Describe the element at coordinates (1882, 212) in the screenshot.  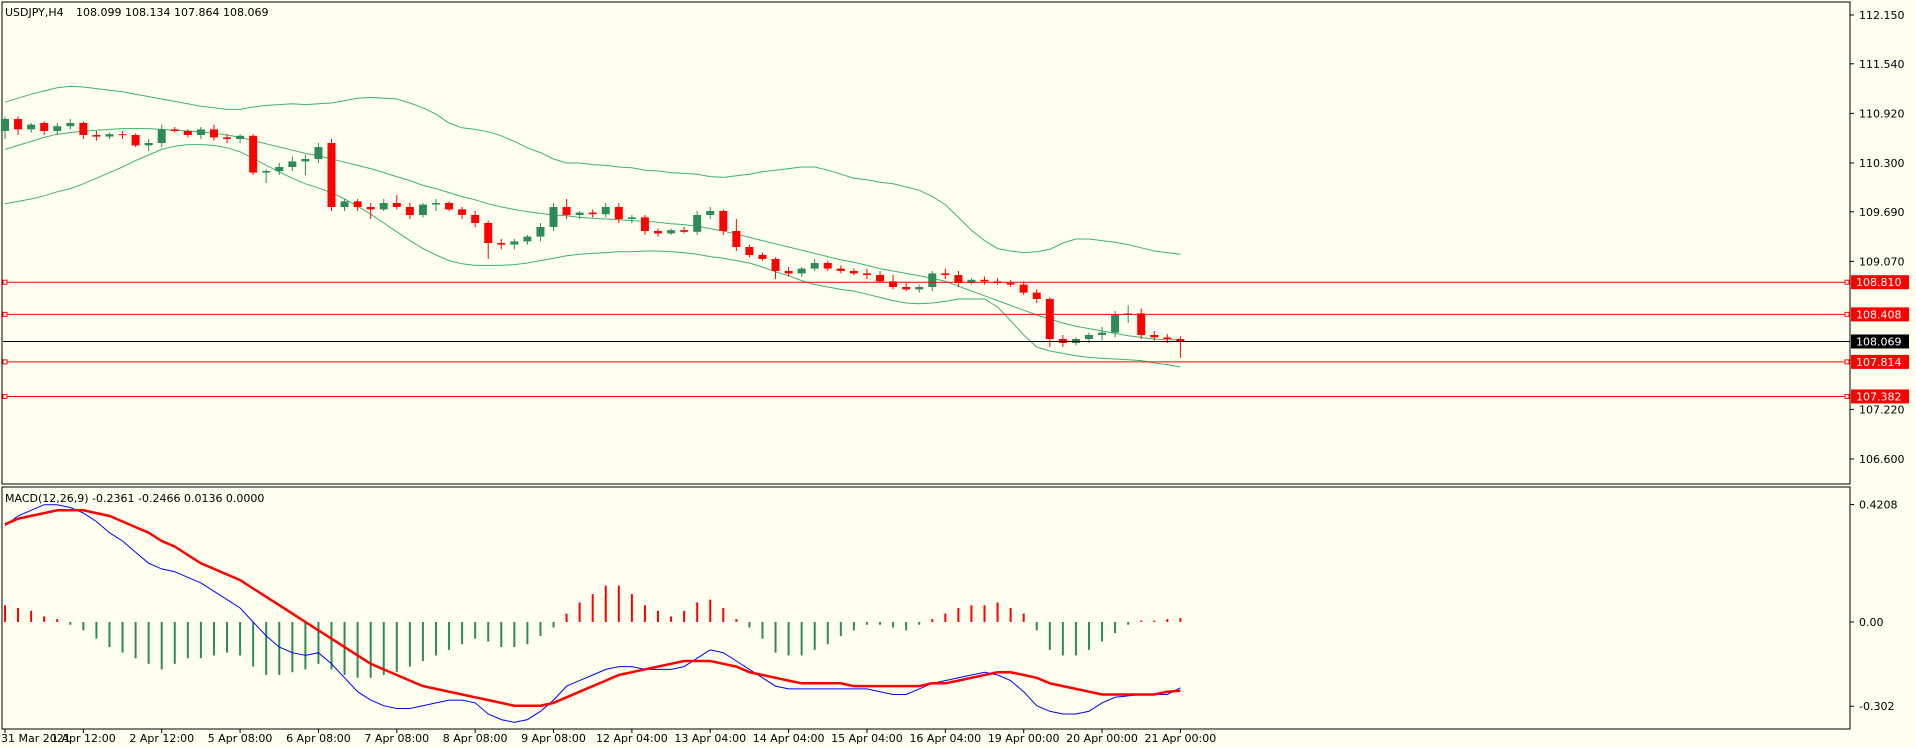
I see `price-tick-label: 109.690` at that location.